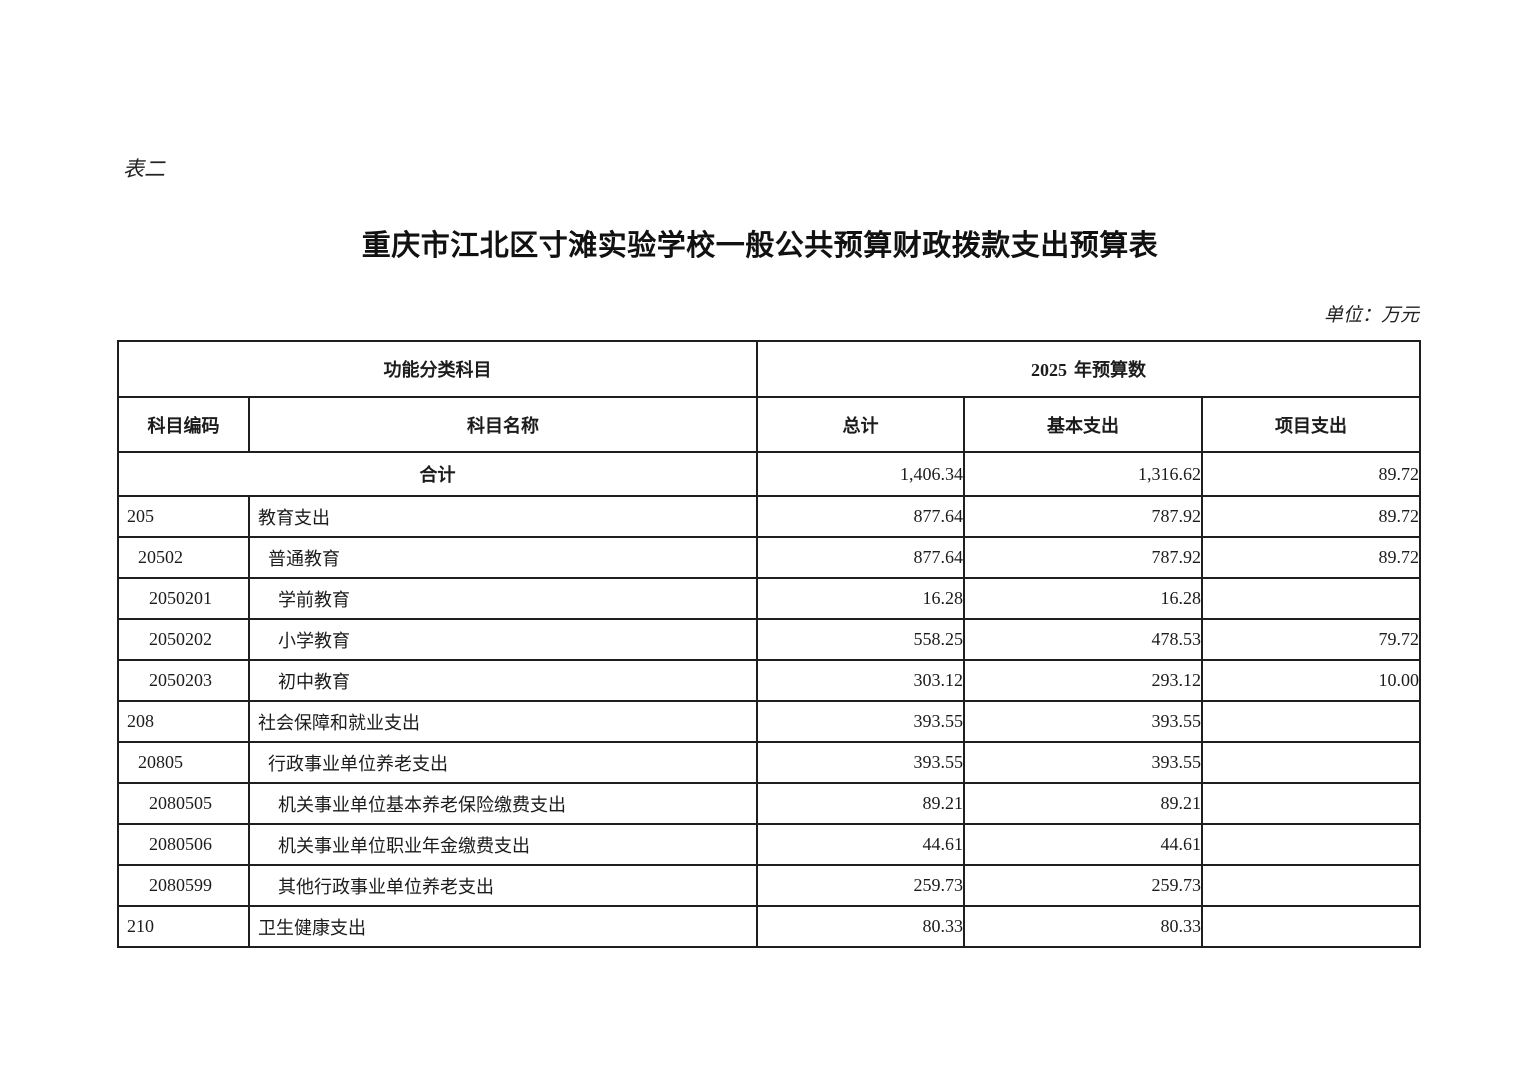  I want to click on header-col-project: 项目支出, so click(1311, 424).